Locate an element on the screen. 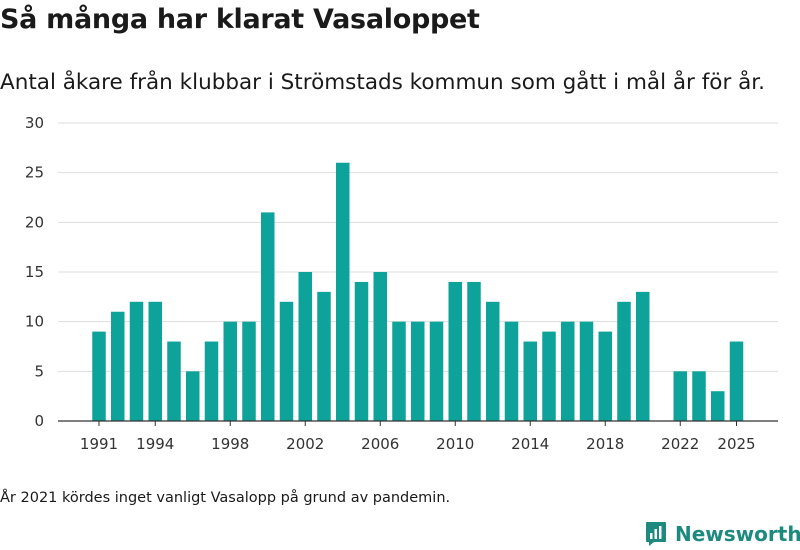 The height and width of the screenshot is (550, 800). bar-1997 is located at coordinates (211, 381).